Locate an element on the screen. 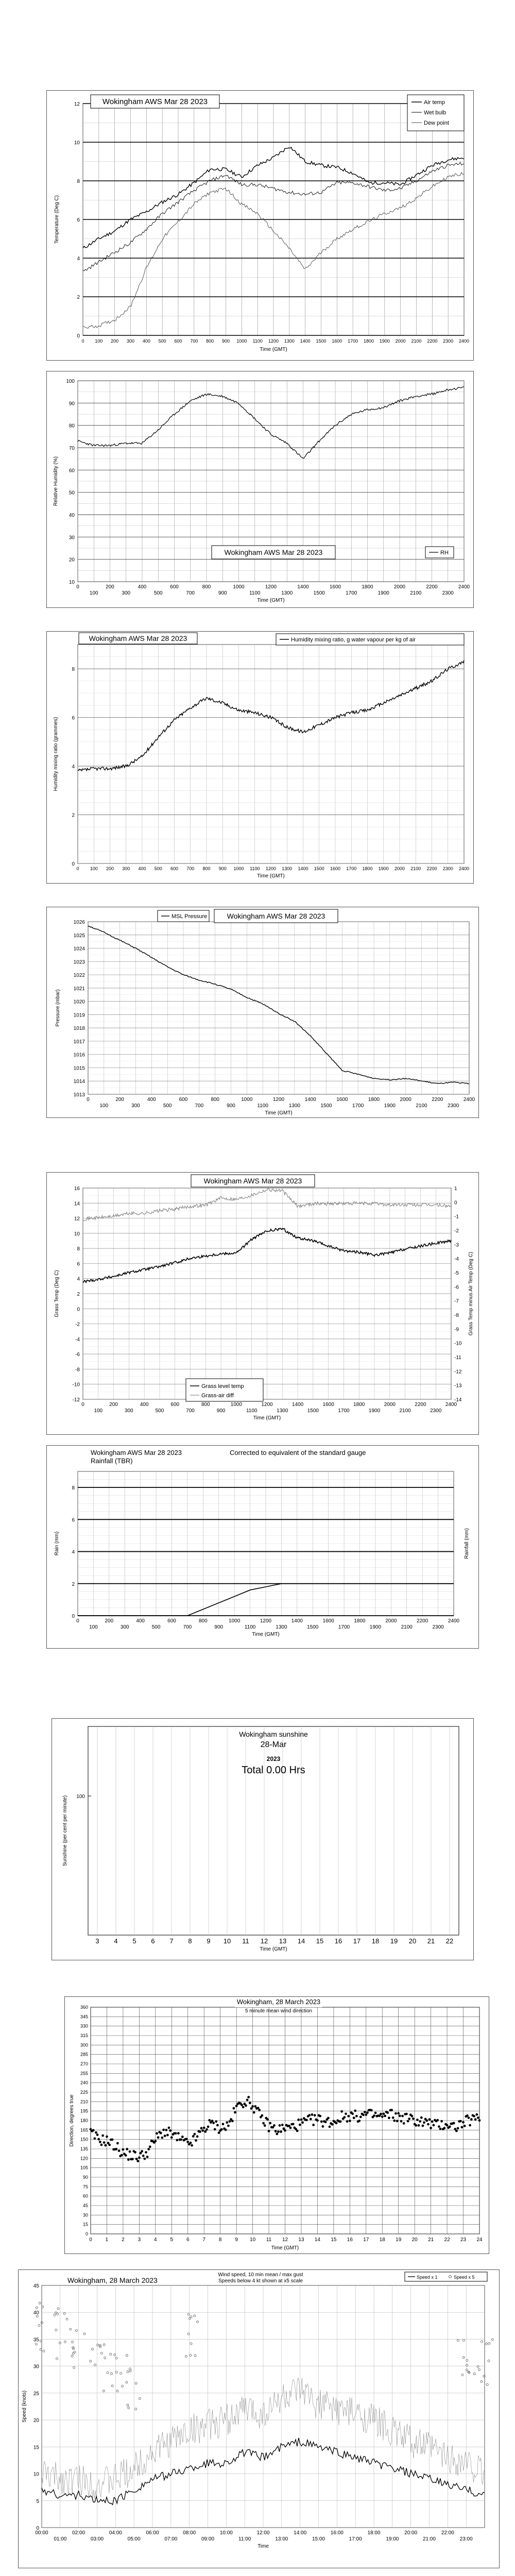 This screenshot has height=2576, width=515. x-tick-label: 00:00 is located at coordinates (41, 2533).